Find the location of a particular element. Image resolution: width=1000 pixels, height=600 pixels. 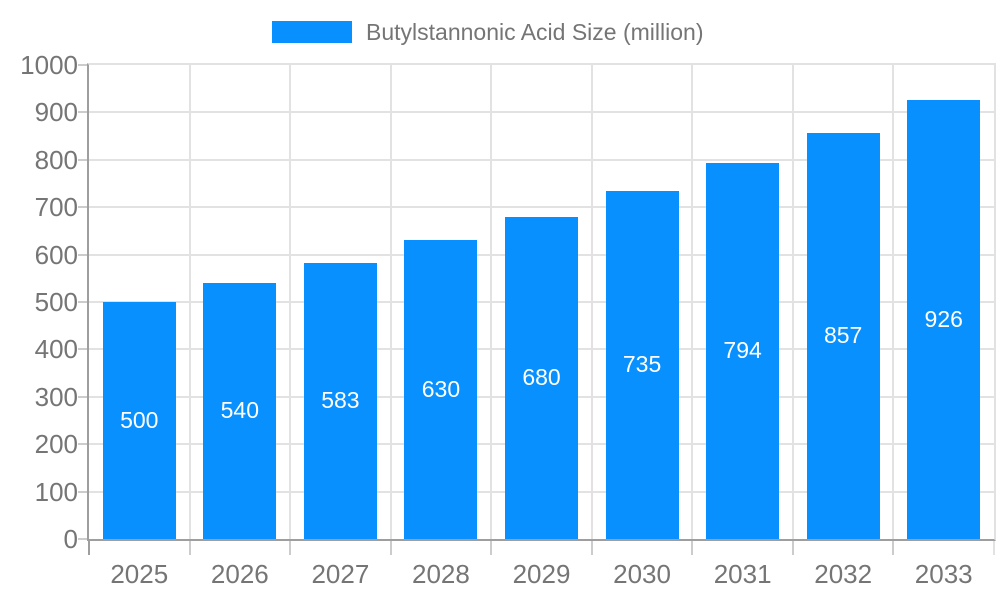

y-axis-label: 500 is located at coordinates (56, 302).